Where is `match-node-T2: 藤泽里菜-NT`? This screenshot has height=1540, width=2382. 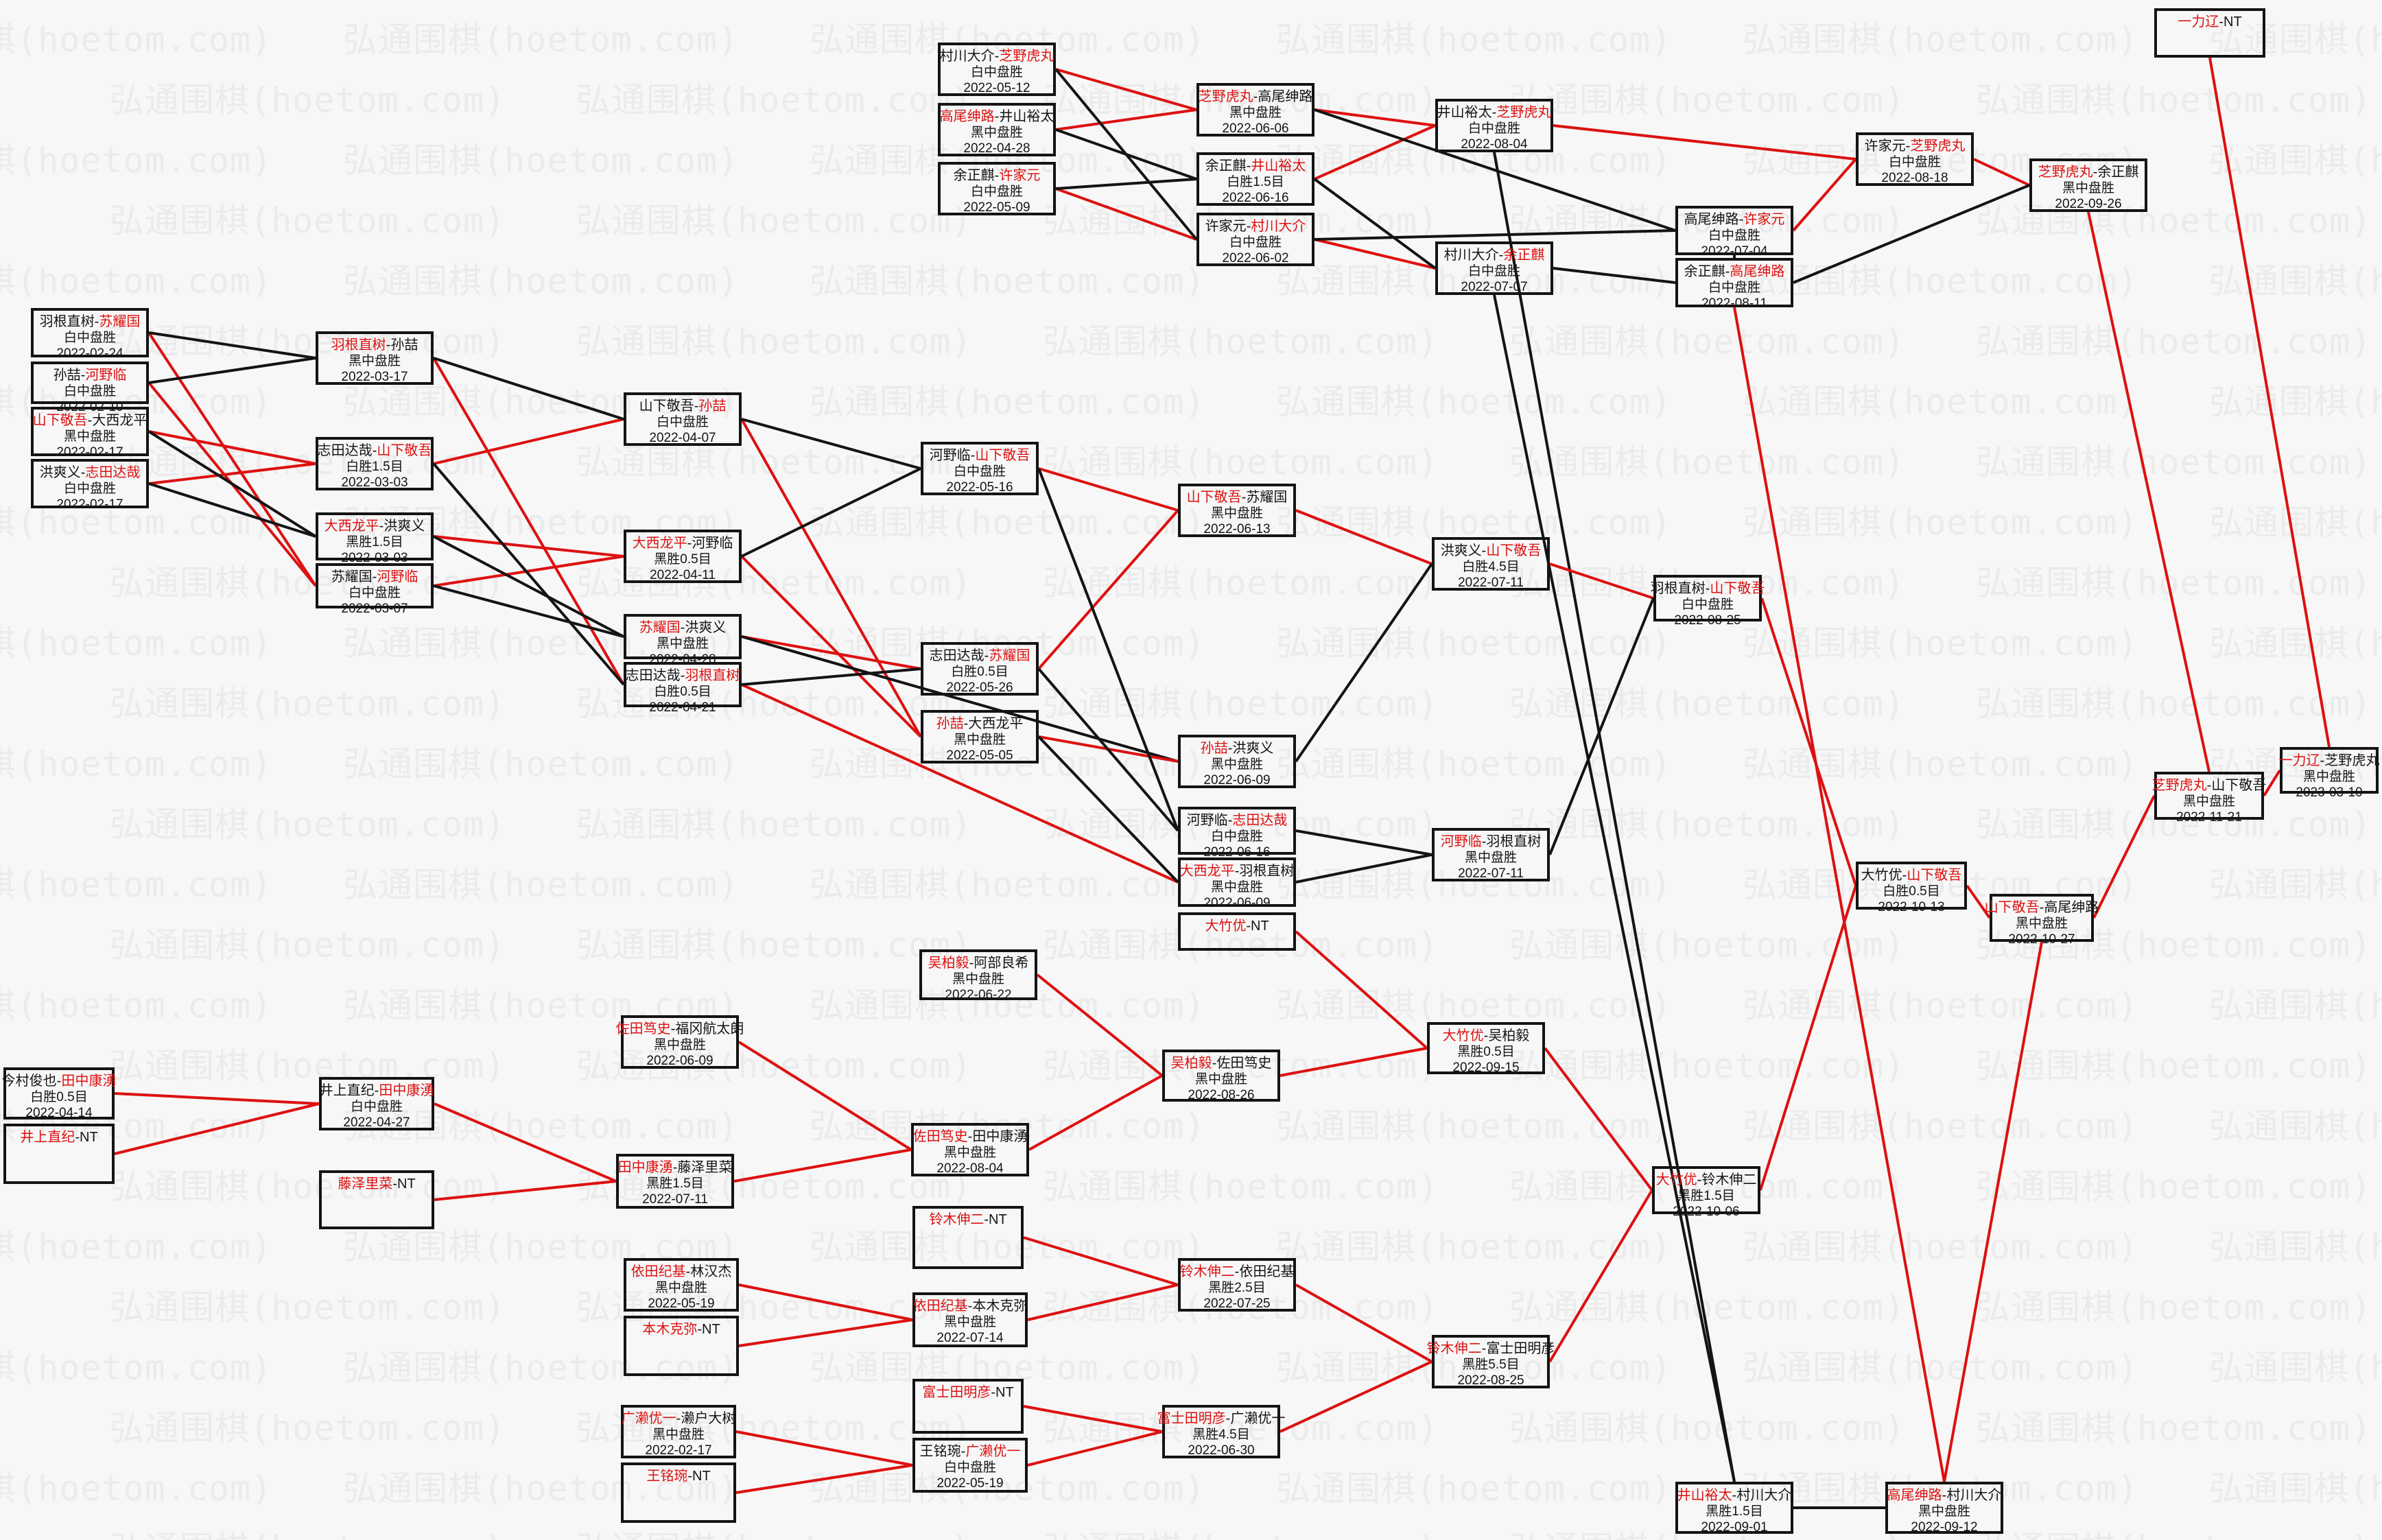
match-node-T2: 藤泽里菜-NT is located at coordinates (376, 1199).